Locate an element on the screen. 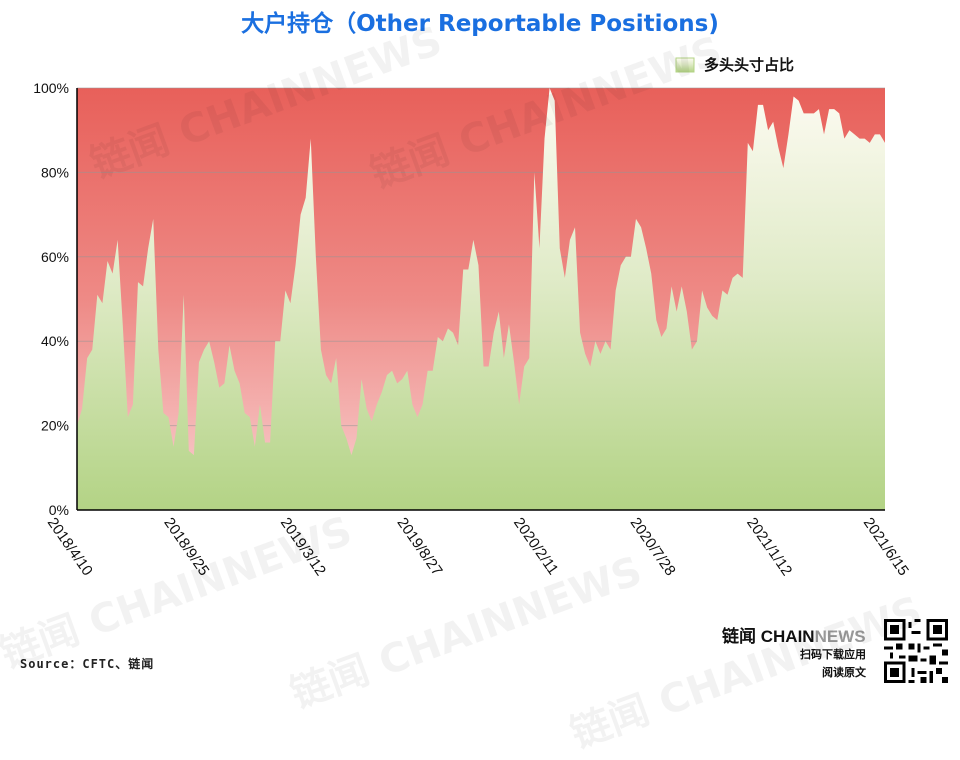 This screenshot has width=960, height=760. y-tick-labels: 0% 20% 40% 60% 80% 100% is located at coordinates (51, 299).